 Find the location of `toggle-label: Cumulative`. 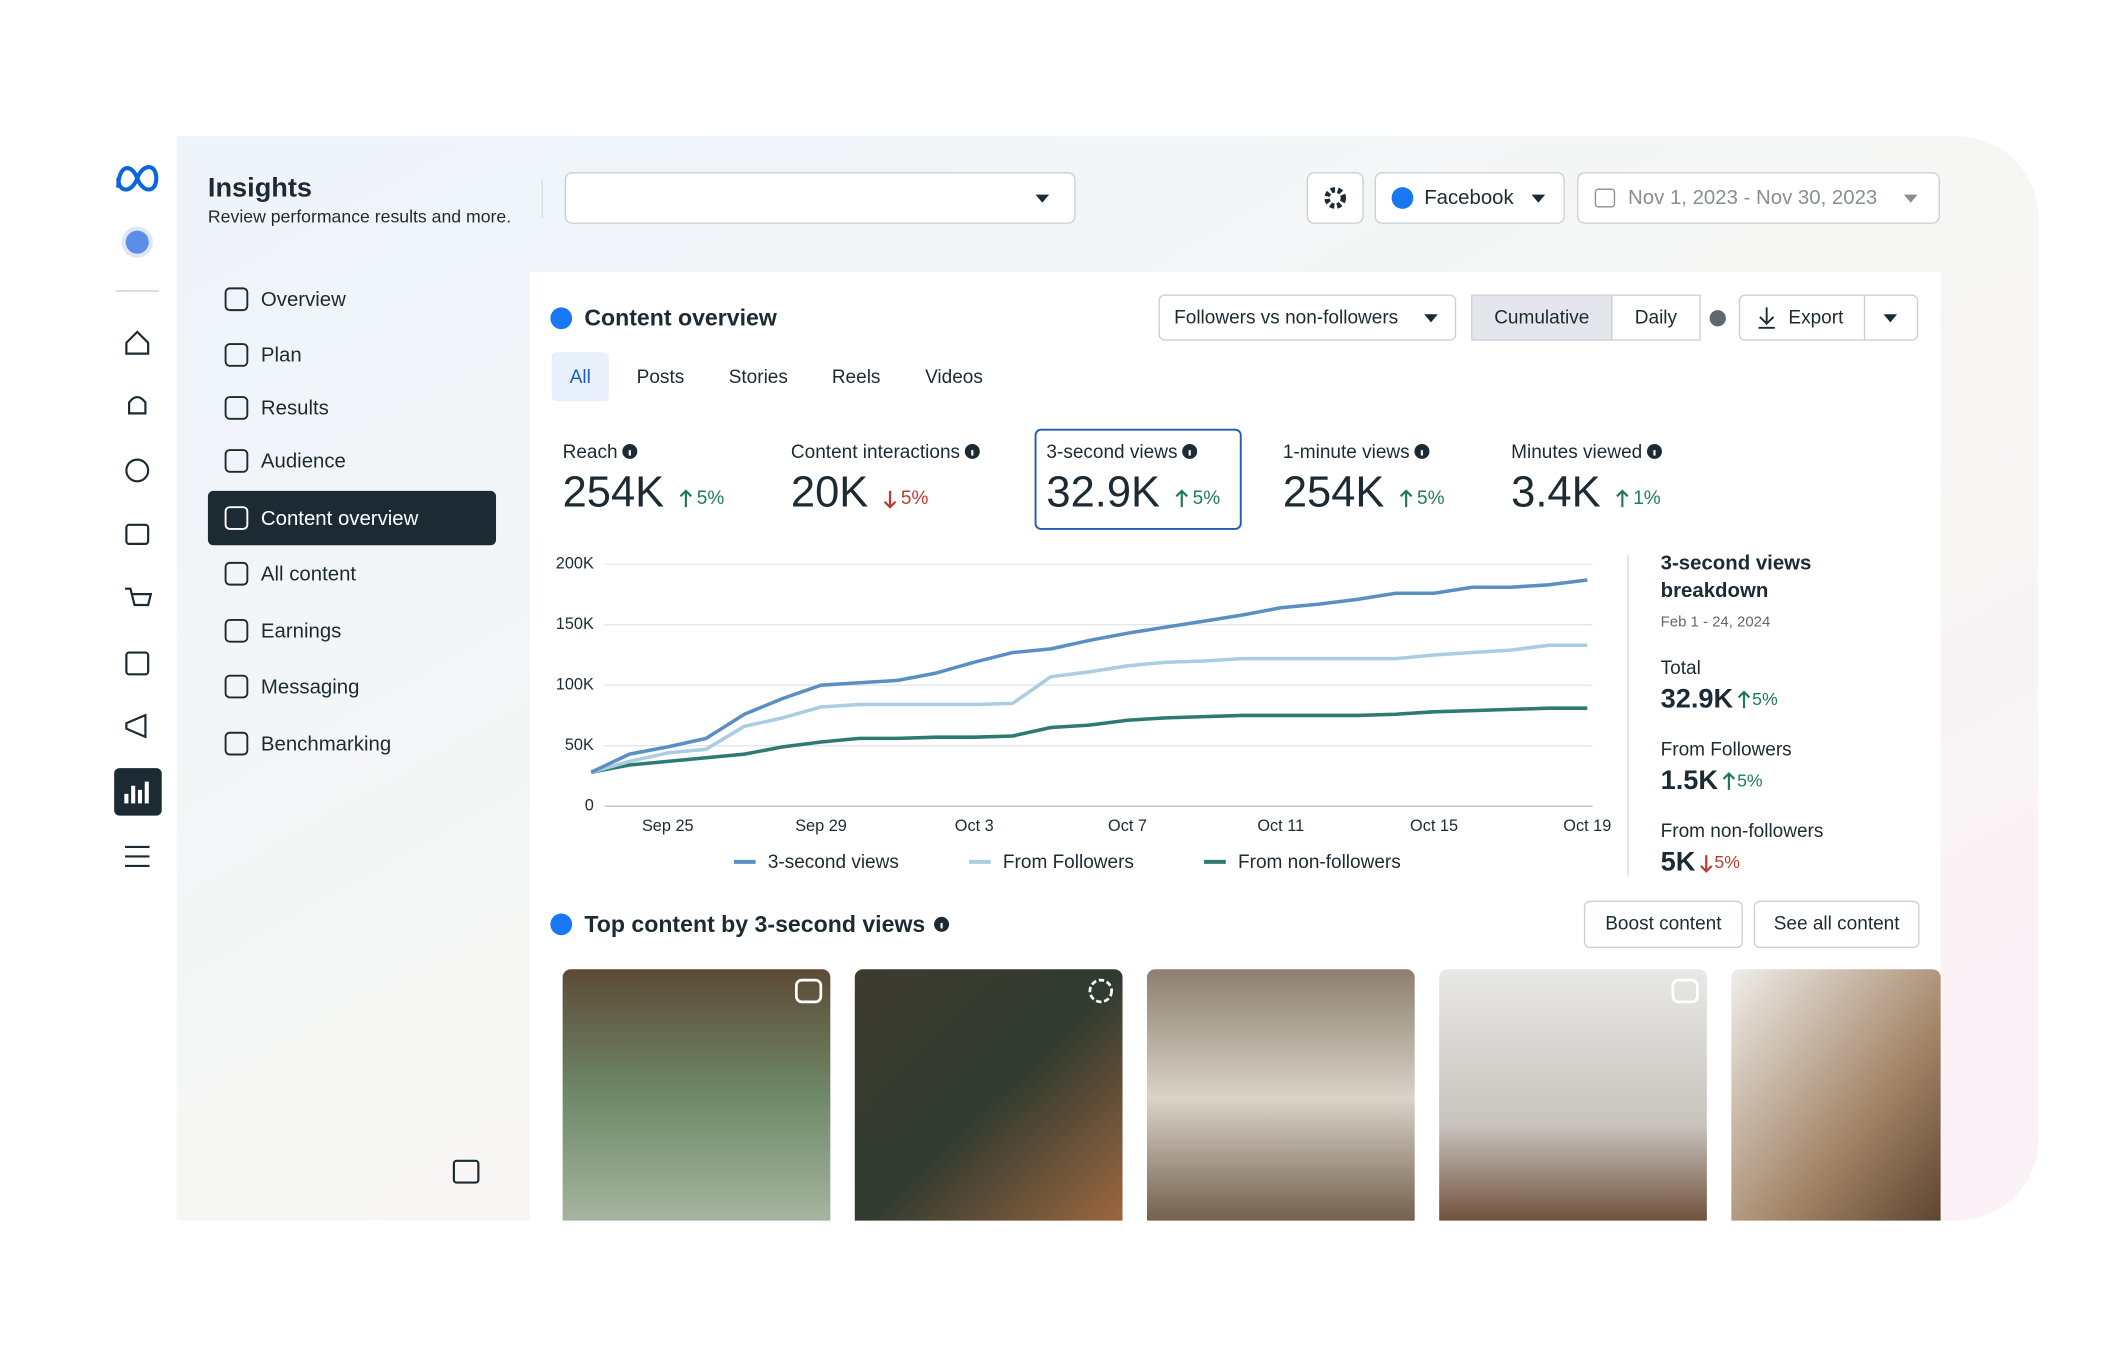

toggle-label: Cumulative is located at coordinates (1541, 317).